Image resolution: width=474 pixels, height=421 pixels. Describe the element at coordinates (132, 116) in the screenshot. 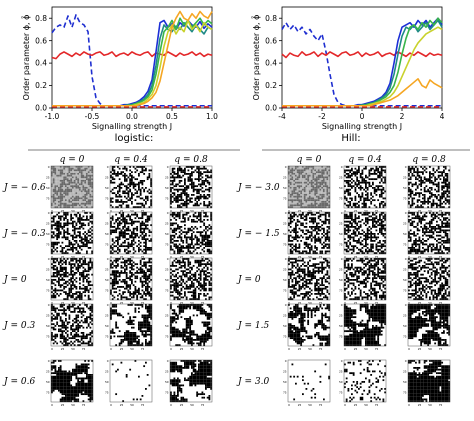

I see `x-tick-label: 0.0` at that location.